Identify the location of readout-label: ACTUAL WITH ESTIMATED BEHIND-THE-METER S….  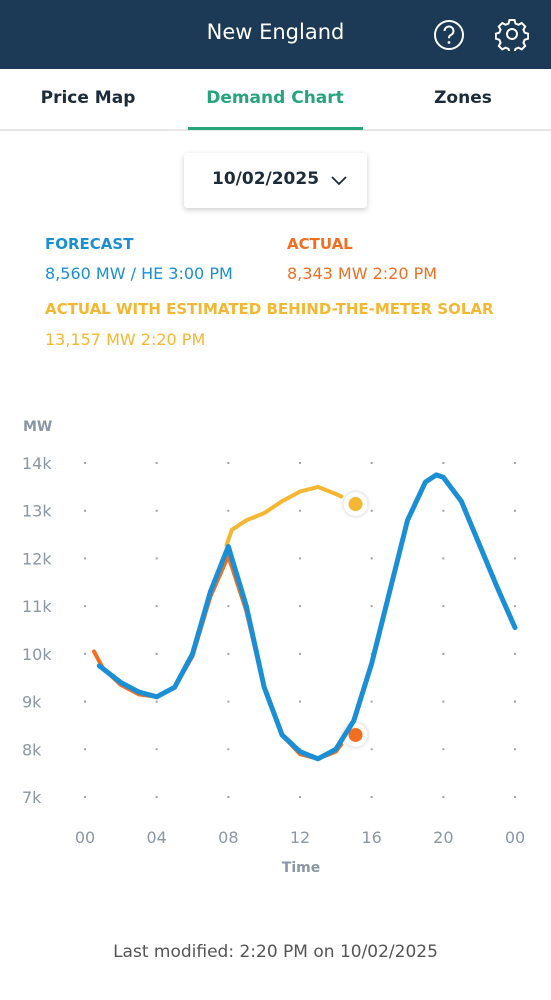
(269, 309).